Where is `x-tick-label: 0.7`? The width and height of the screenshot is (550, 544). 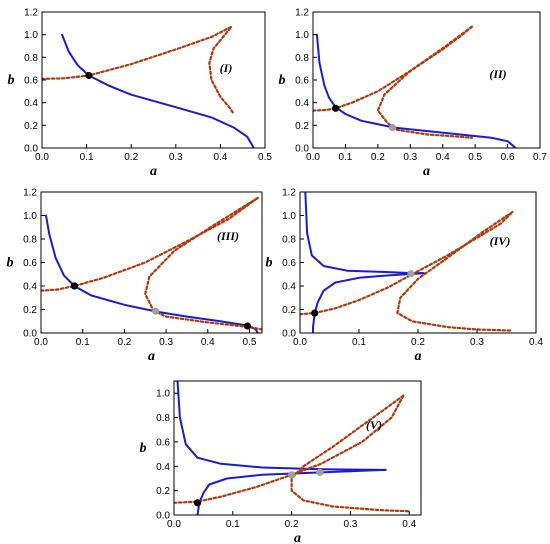
x-tick-label: 0.7 is located at coordinates (540, 157).